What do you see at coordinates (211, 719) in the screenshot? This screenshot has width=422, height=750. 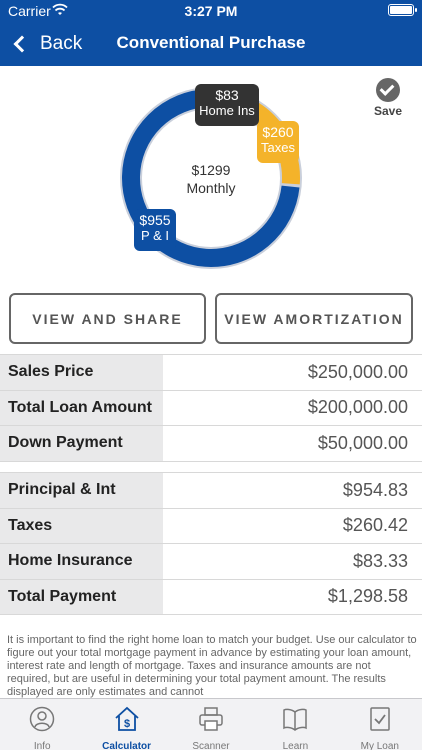 I see `printer-icon` at bounding box center [211, 719].